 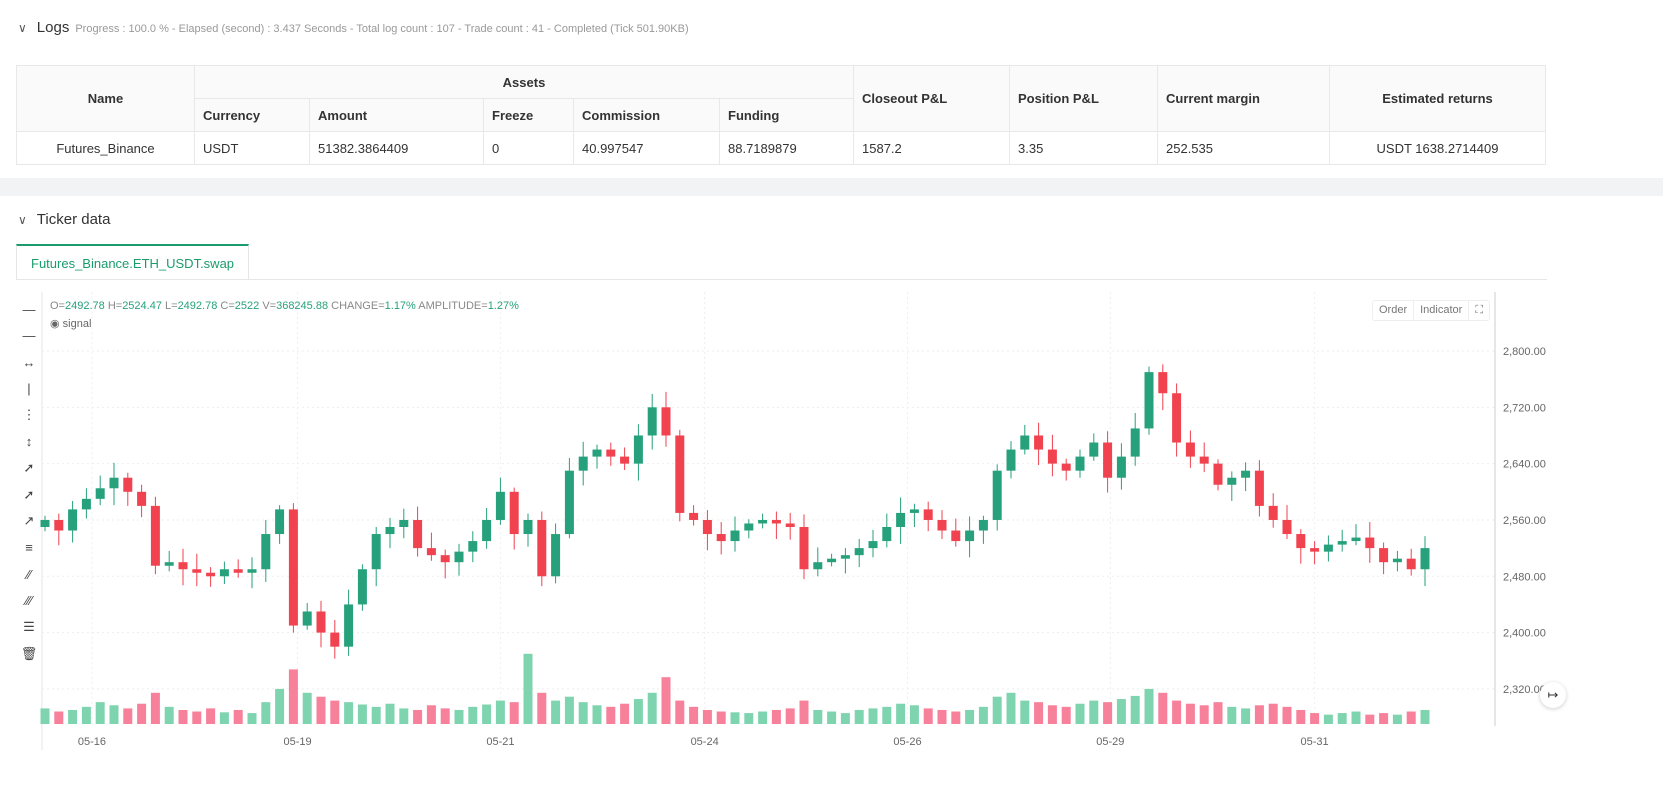 What do you see at coordinates (396, 115) in the screenshot?
I see `col-amount: Amount` at bounding box center [396, 115].